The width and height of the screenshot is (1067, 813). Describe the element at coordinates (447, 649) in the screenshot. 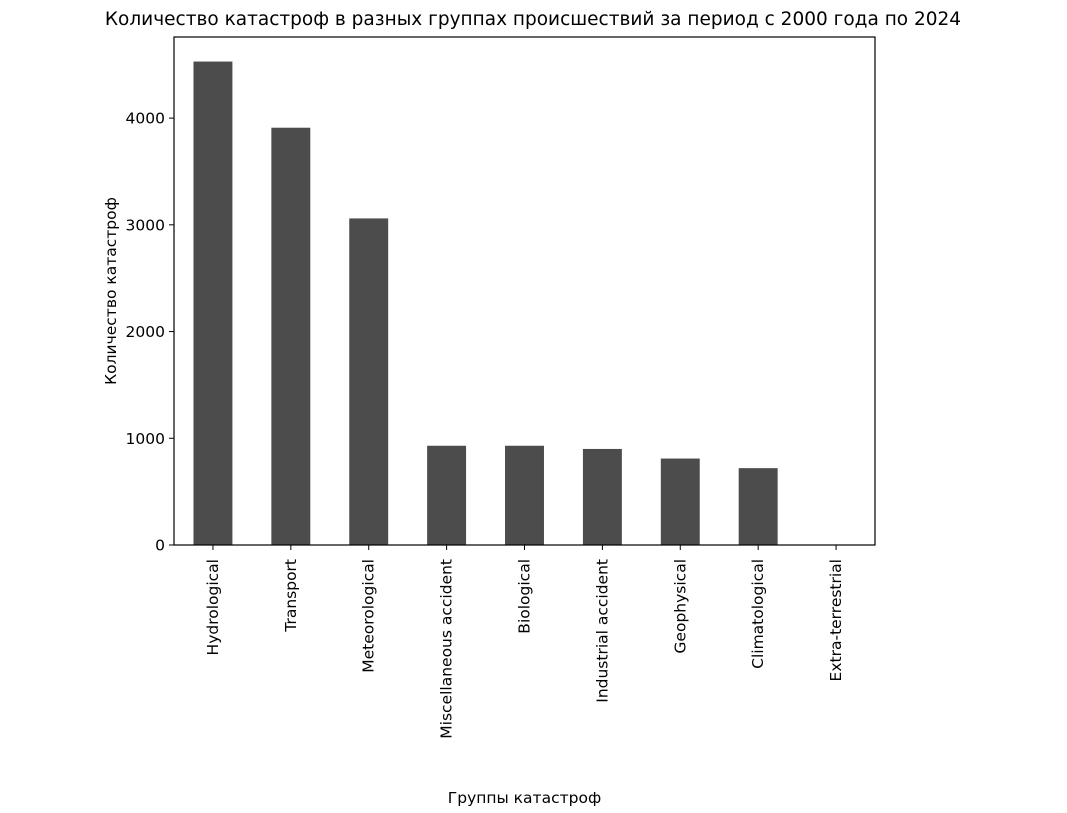

I see `x-tick-label: Miscellaneous accident` at that location.